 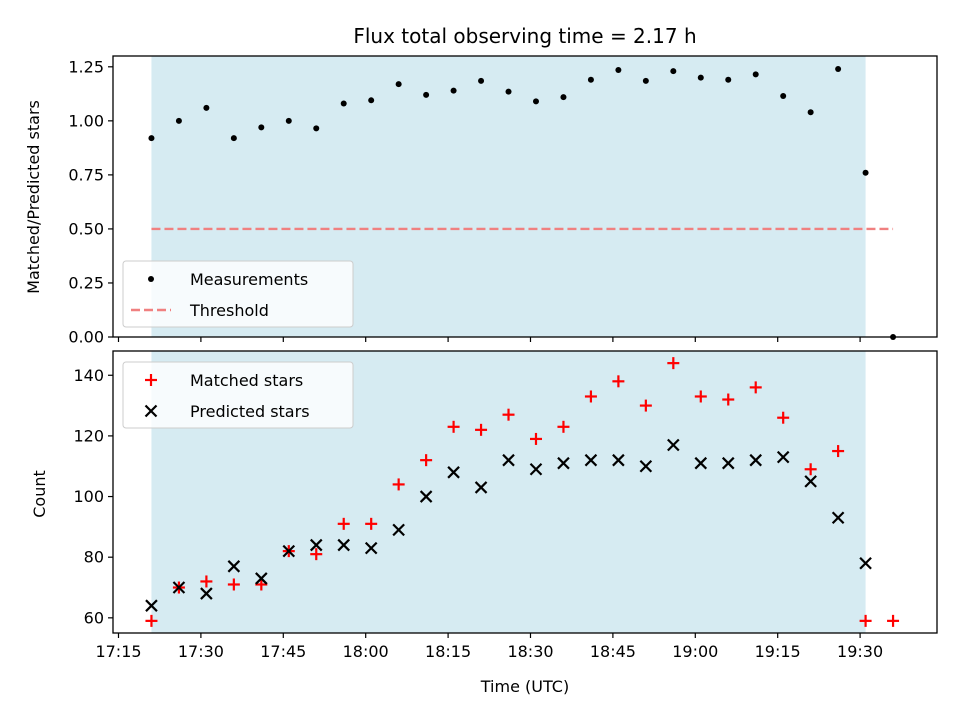 I want to click on legend-entry: Measurements, so click(x=228, y=279).